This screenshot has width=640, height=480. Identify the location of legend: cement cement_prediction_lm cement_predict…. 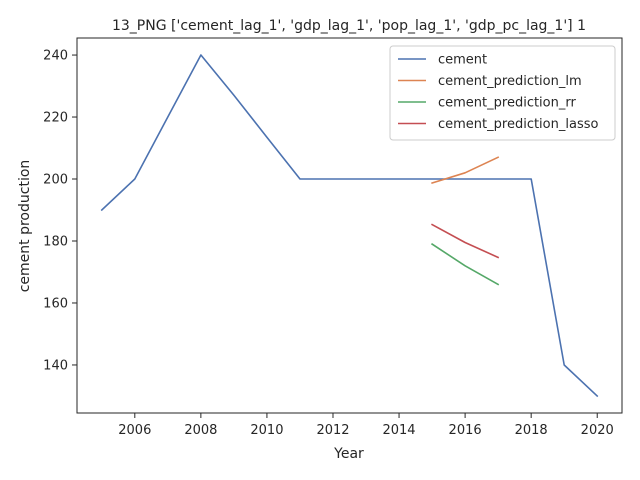
(502, 93).